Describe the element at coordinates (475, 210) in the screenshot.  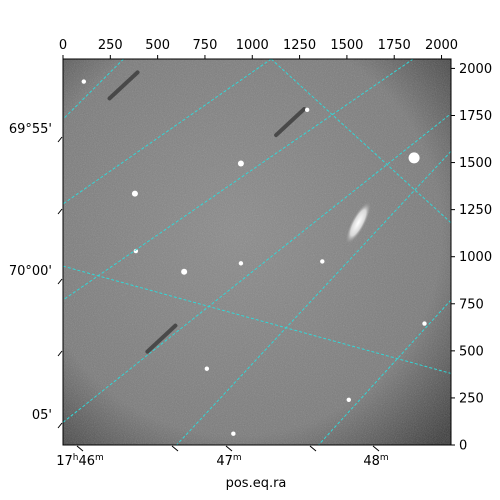
I see `y-right-tick-label-5: 1250` at that location.